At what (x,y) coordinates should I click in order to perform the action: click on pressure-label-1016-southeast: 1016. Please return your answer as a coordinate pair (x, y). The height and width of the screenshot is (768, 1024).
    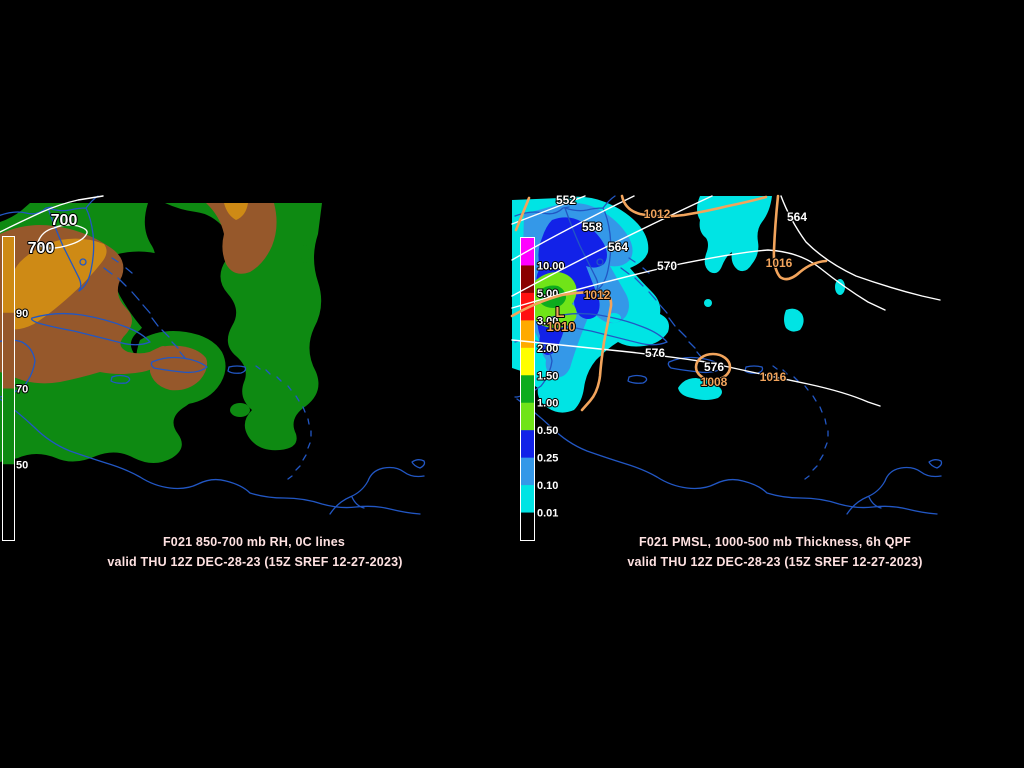
    Looking at the image, I should click on (773, 377).